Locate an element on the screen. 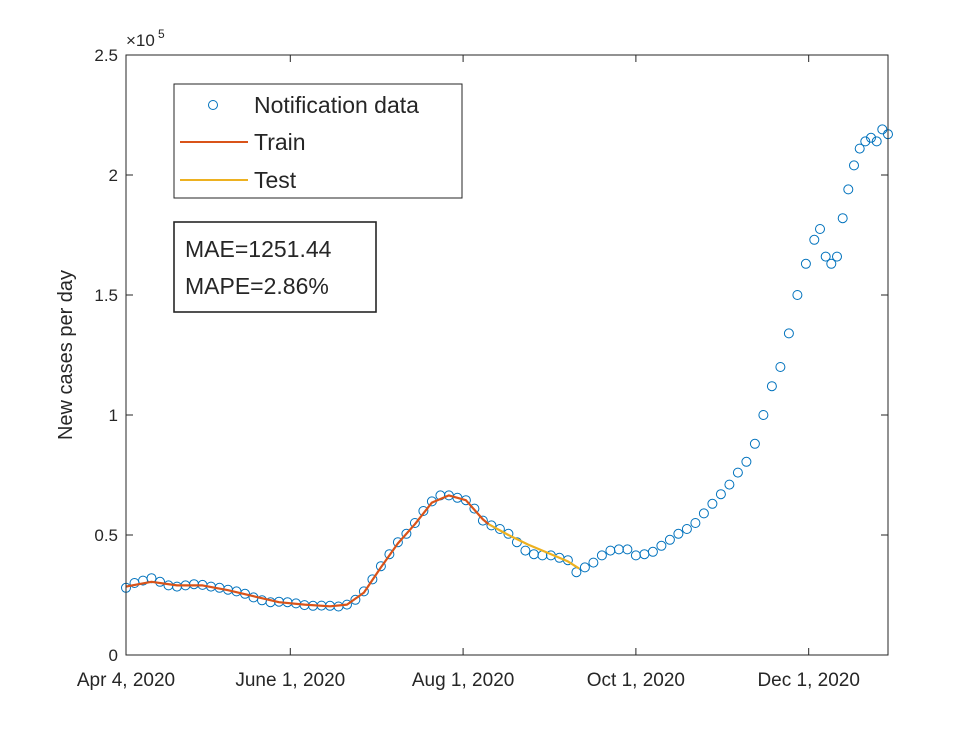 The width and height of the screenshot is (980, 735). x-tick-label: Oct 1, 2020 is located at coordinates (636, 680).